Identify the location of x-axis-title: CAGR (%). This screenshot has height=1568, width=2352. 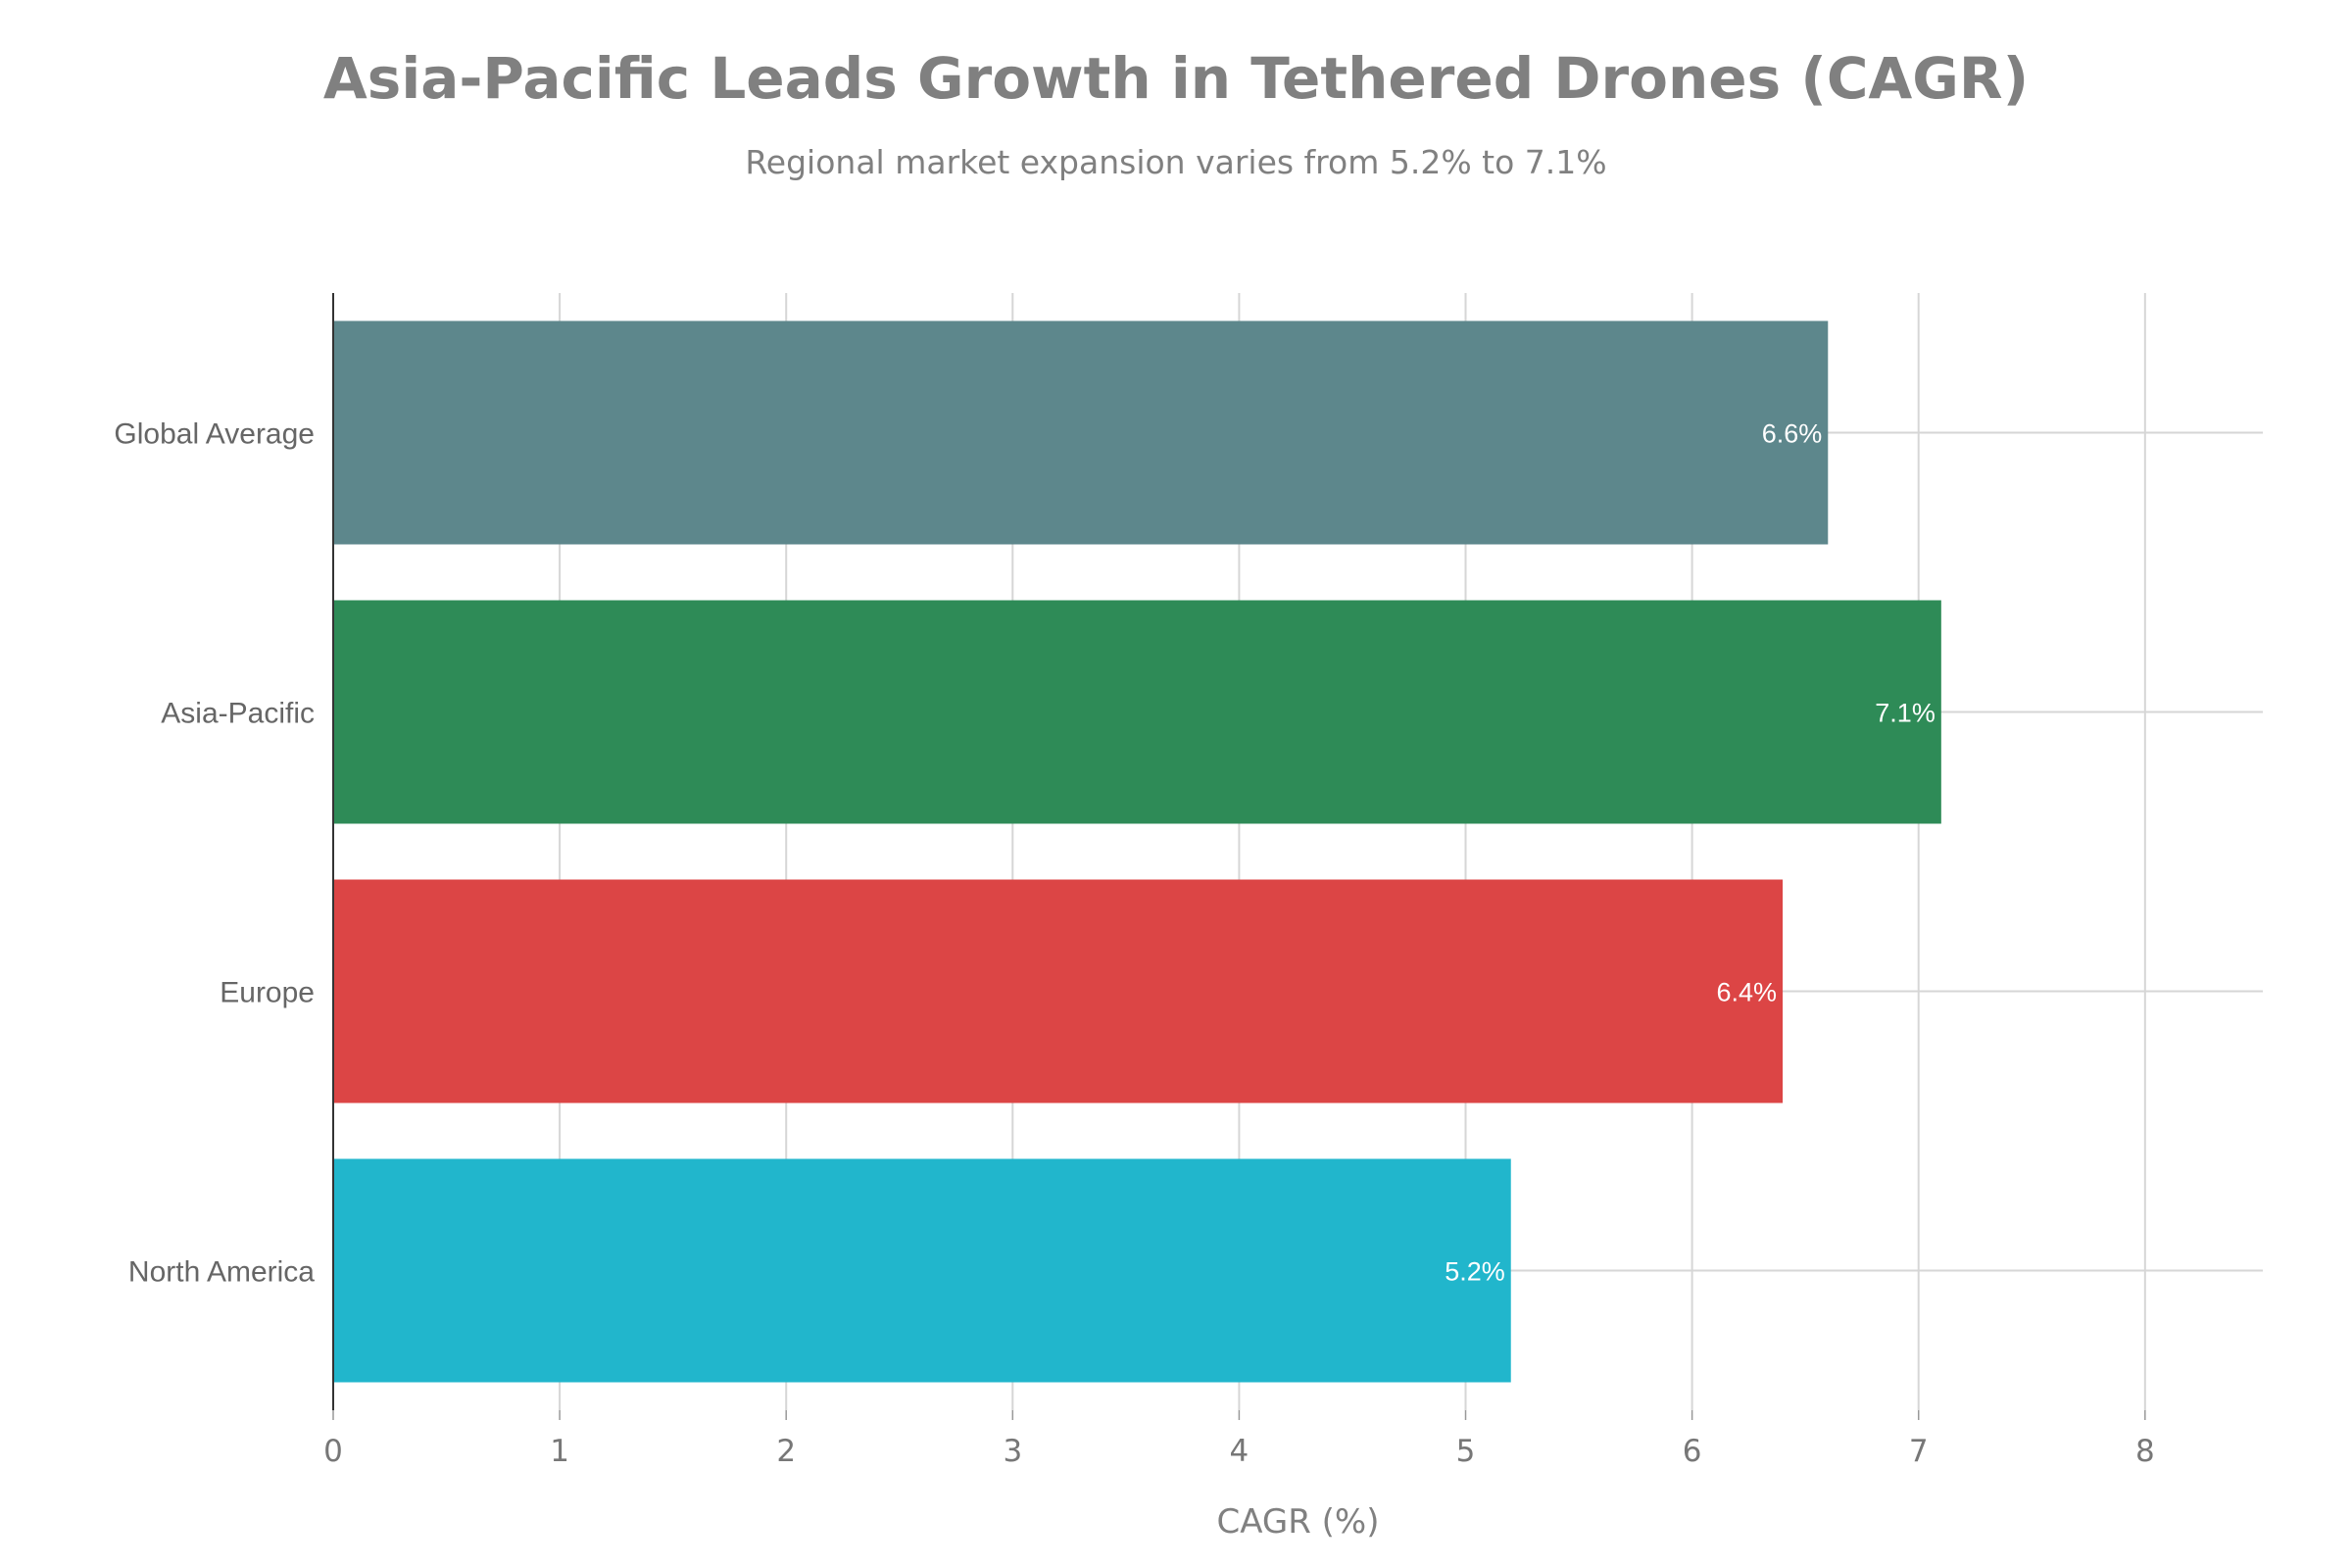
(1297, 1522).